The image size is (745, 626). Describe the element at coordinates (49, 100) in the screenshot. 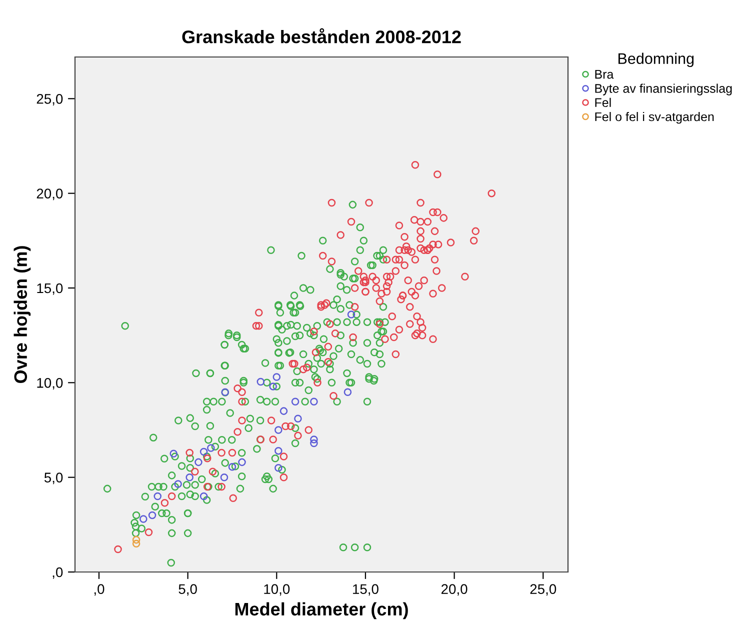

I see `y-tick-label: 25,0` at that location.